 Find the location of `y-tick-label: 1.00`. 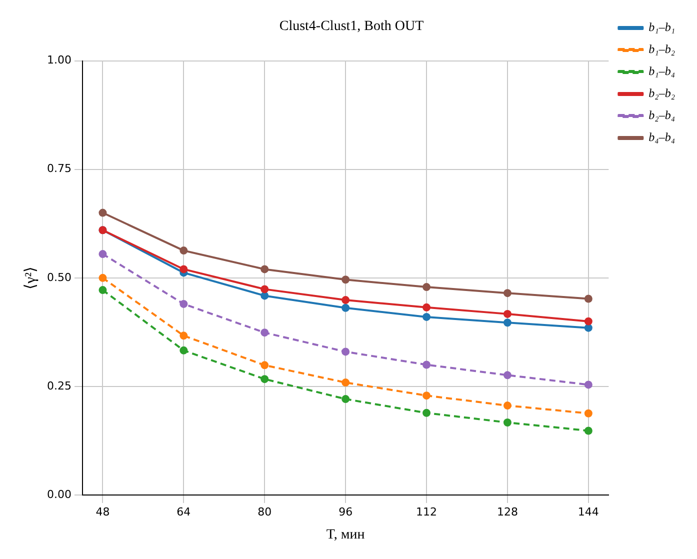

y-tick-label: 1.00 is located at coordinates (59, 60).